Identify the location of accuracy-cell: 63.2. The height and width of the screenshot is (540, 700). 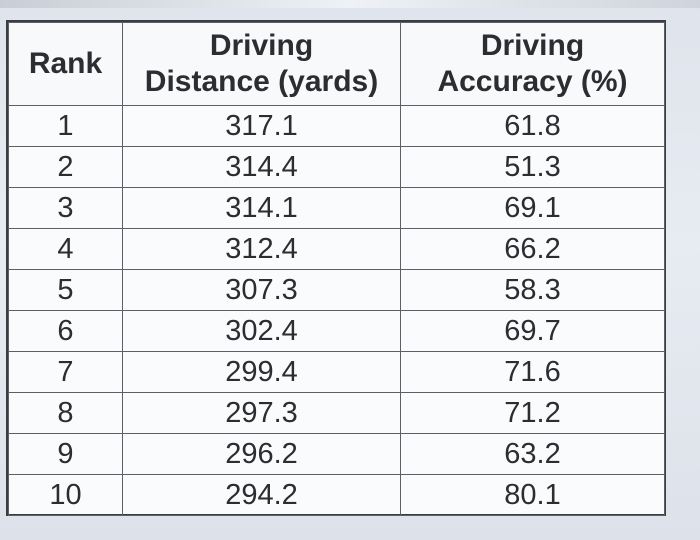
(532, 454).